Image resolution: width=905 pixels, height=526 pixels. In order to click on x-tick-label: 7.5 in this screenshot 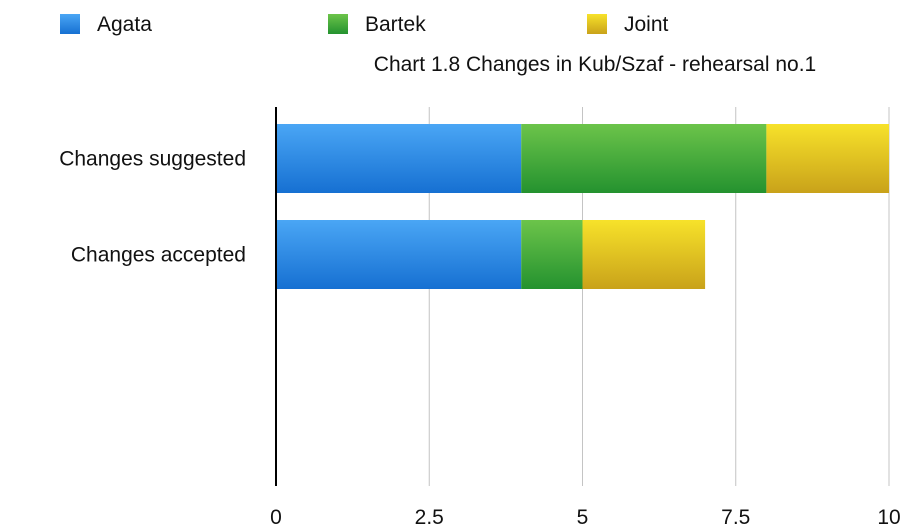, I will do `click(735, 516)`.